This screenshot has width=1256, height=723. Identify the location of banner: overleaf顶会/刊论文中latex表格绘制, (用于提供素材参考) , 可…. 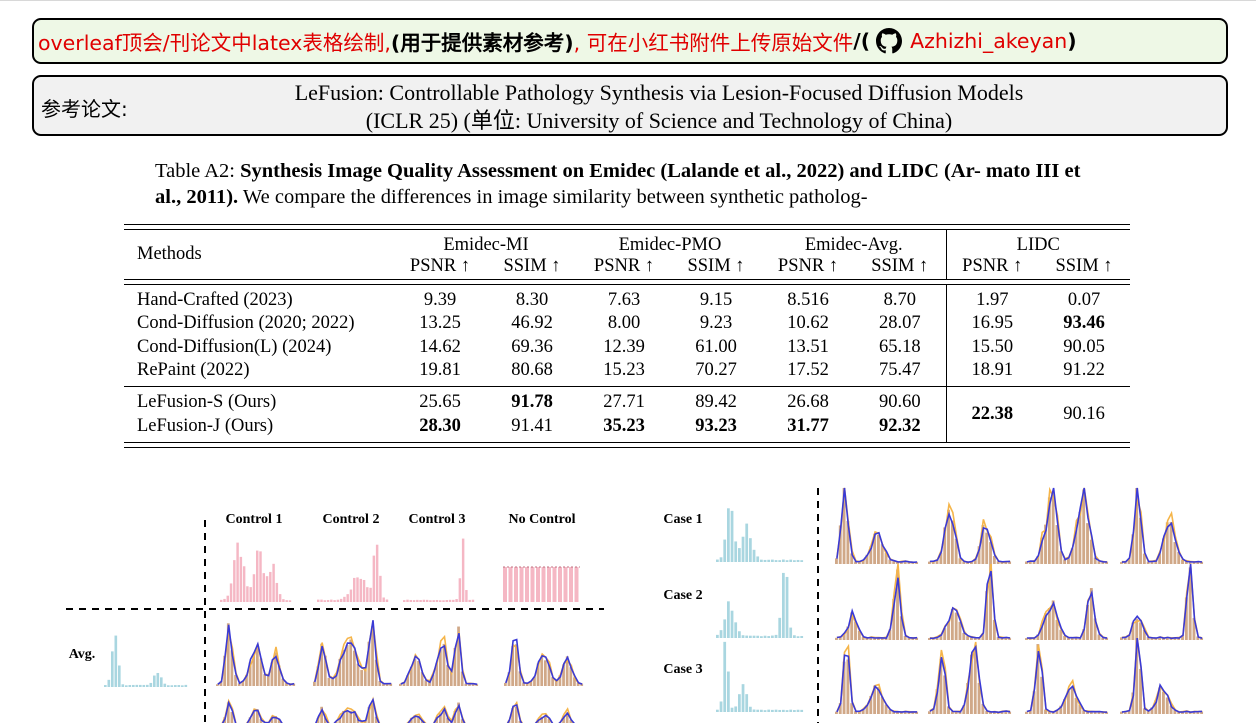
(630, 41).